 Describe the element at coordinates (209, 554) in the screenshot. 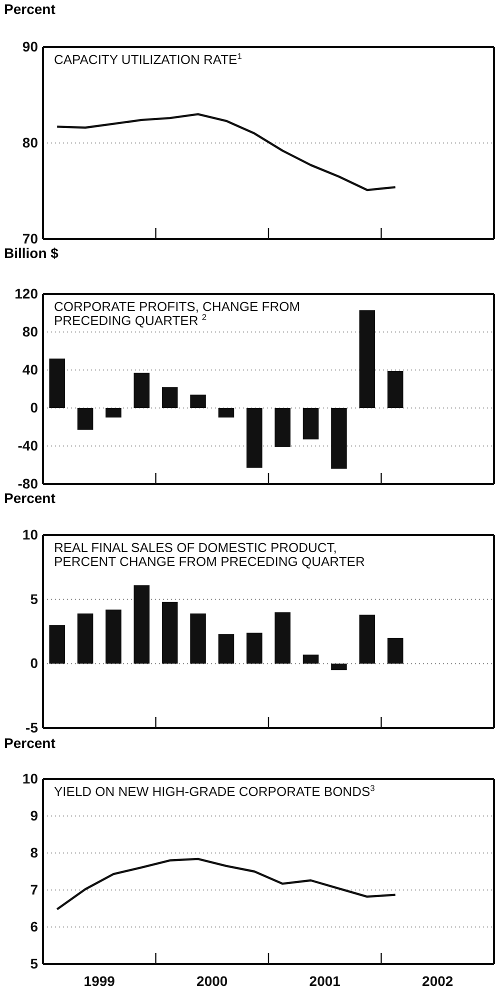

I see `text: REAL FINAL SALES OF DOMESTIC PRODUCT, PERCENT CHANGE FROM PRECEDING QUARTER` at that location.